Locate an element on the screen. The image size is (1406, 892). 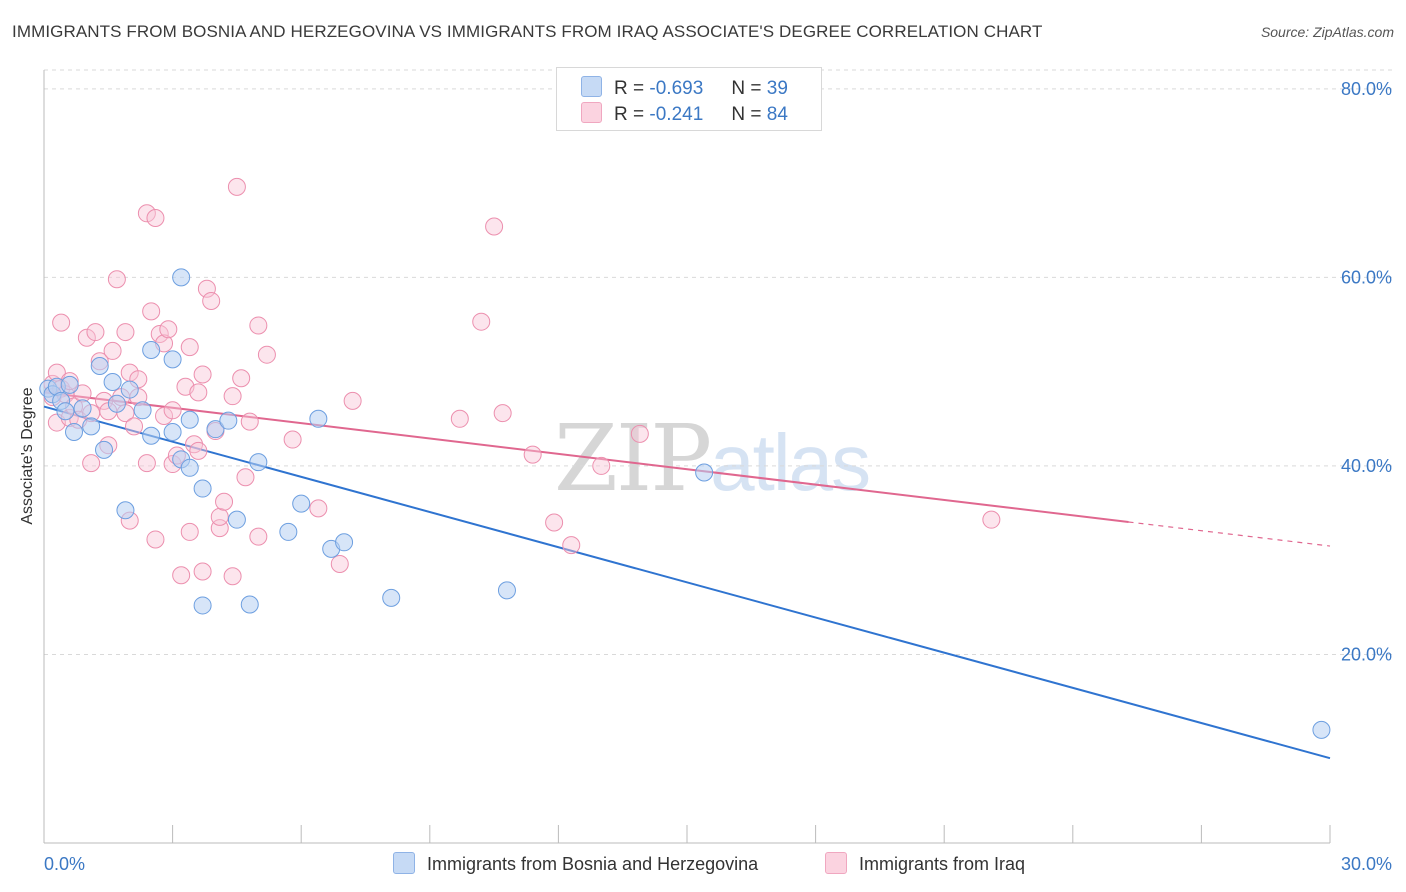
legend-row-bosnia: R = -0.693 N = 39 is located at coordinates (684, 88).